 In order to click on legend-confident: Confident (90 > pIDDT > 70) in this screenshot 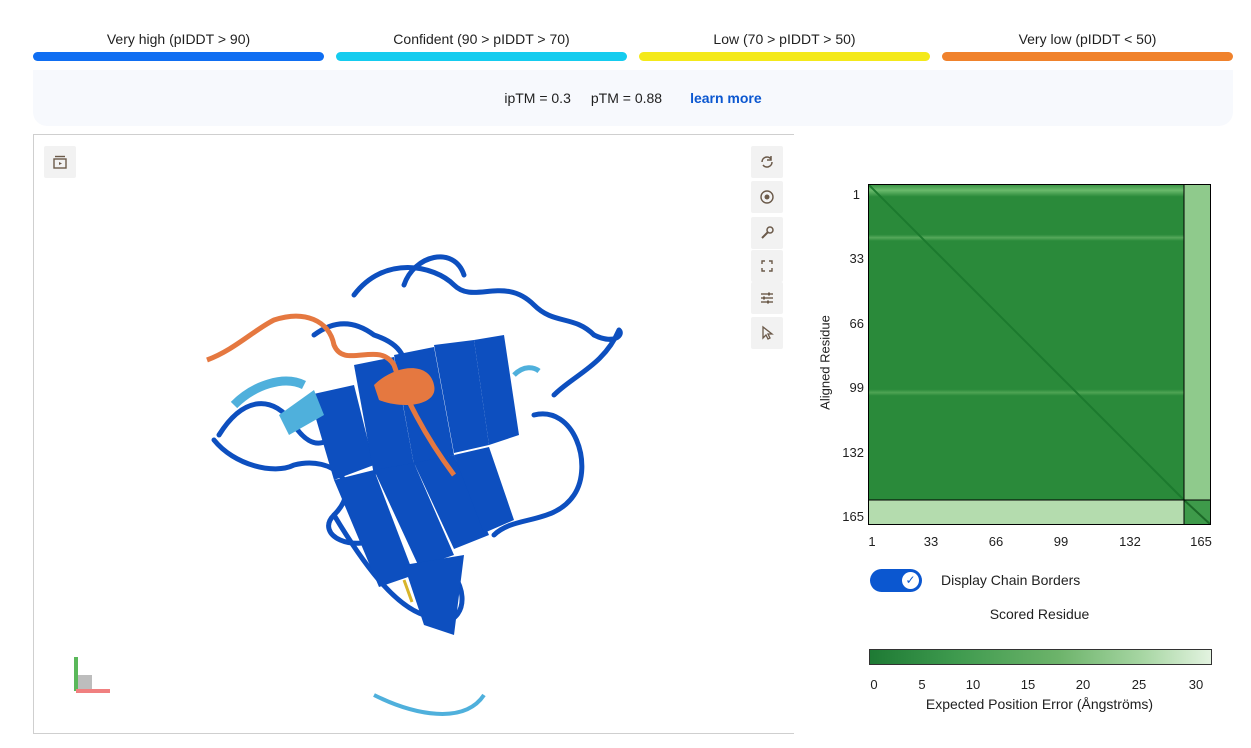, I will do `click(481, 45)`.